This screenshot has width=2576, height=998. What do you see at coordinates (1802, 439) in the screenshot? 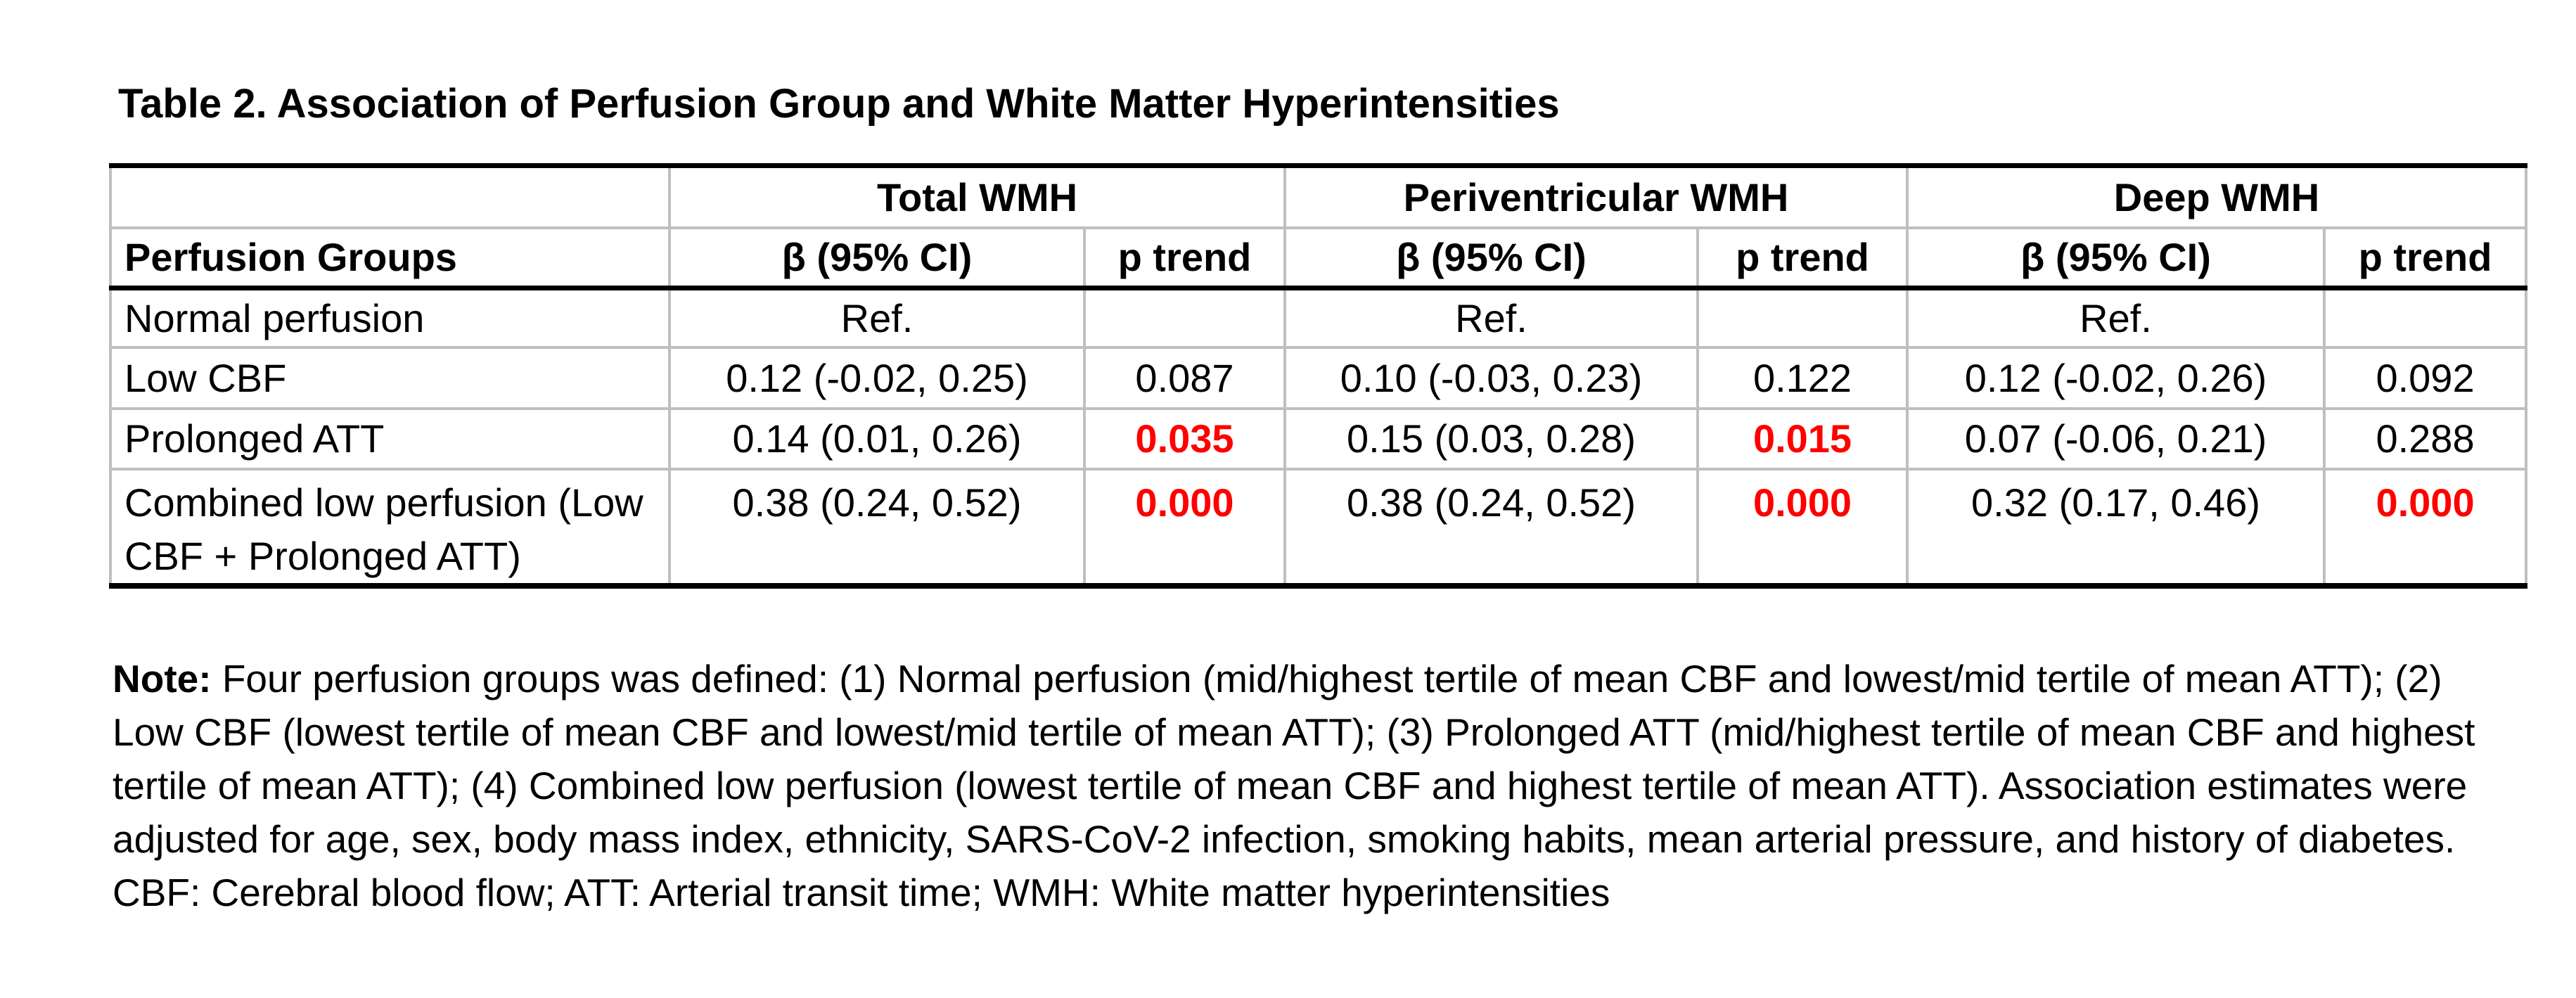
I see `cell-peri-p-trend-significant: 0.015` at bounding box center [1802, 439].